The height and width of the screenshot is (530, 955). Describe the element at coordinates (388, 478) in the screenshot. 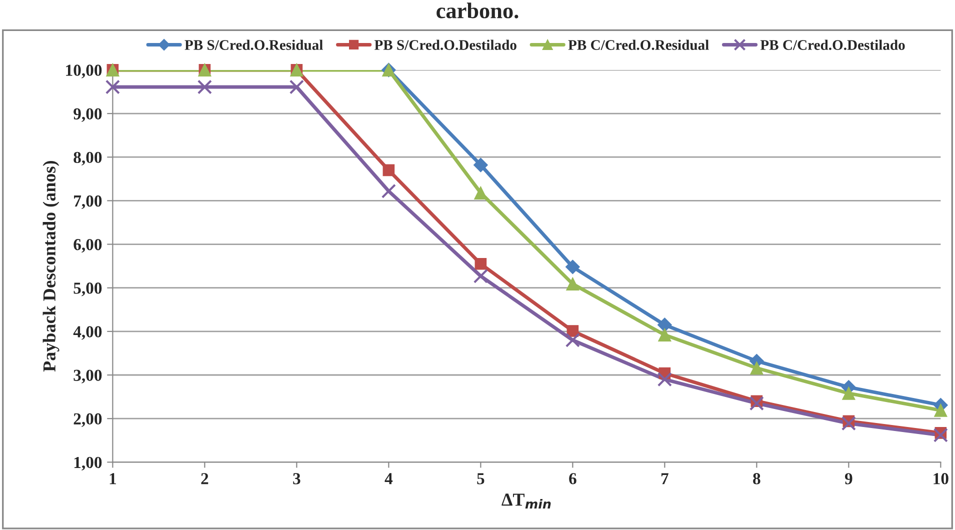

I see `x-tick-label: 4` at that location.